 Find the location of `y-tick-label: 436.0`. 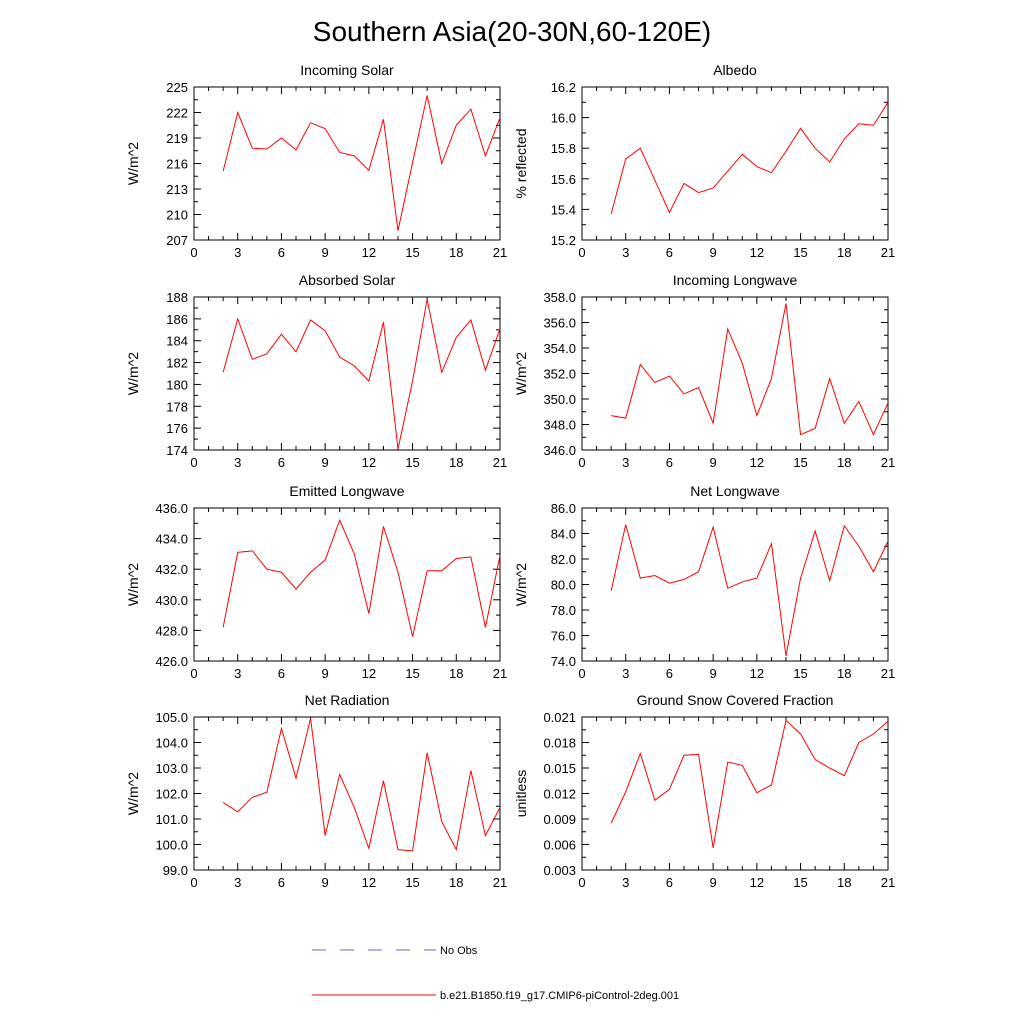

y-tick-label: 436.0 is located at coordinates (171, 508).